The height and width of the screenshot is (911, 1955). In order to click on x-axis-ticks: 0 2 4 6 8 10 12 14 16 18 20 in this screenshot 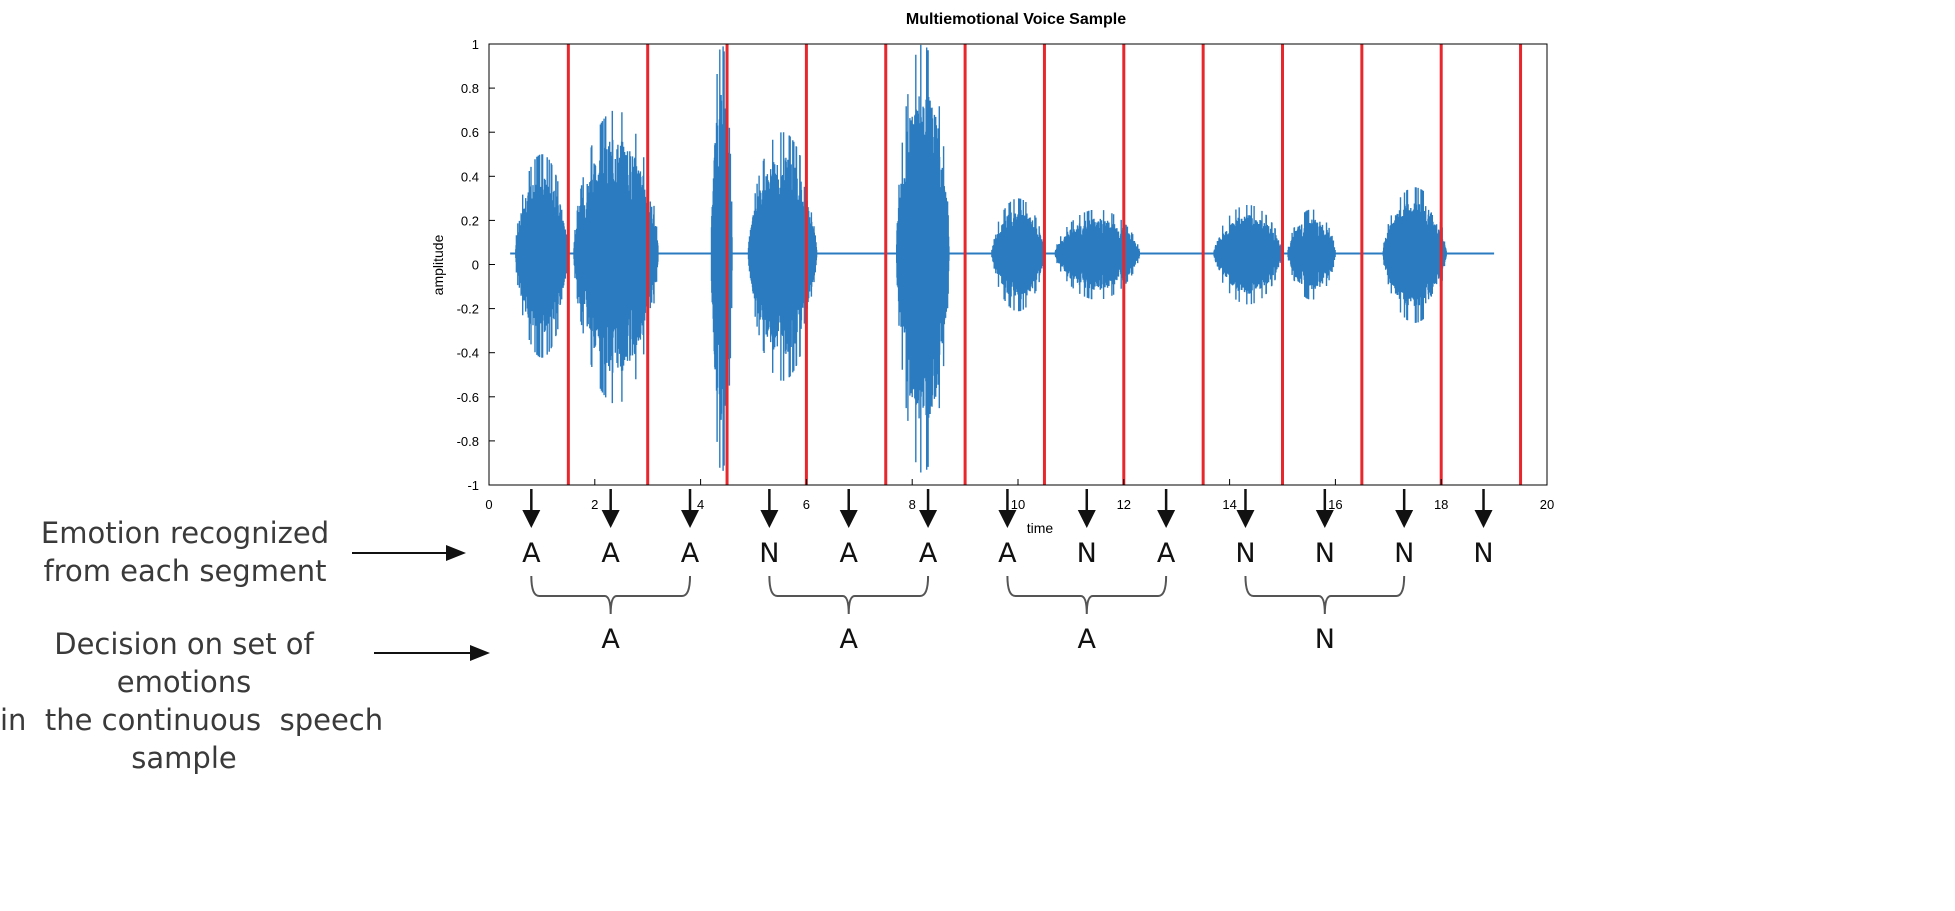, I will do `click(1019, 495)`.